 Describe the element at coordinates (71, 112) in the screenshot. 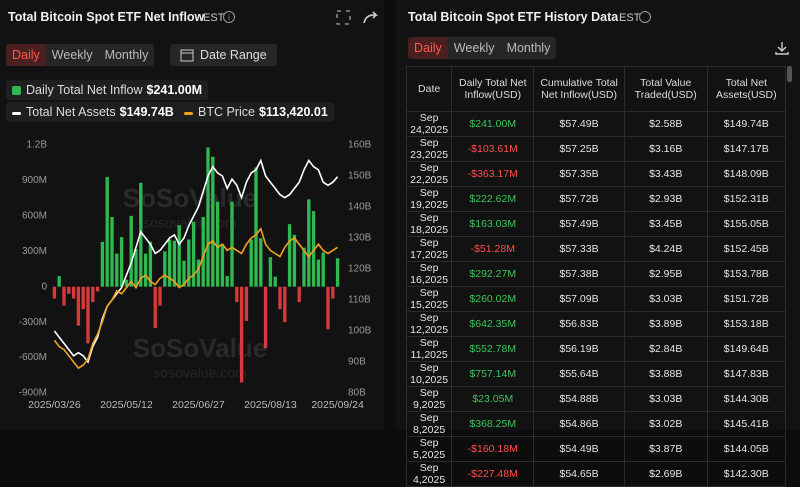

I see `legend-label: Total Net Assets` at that location.